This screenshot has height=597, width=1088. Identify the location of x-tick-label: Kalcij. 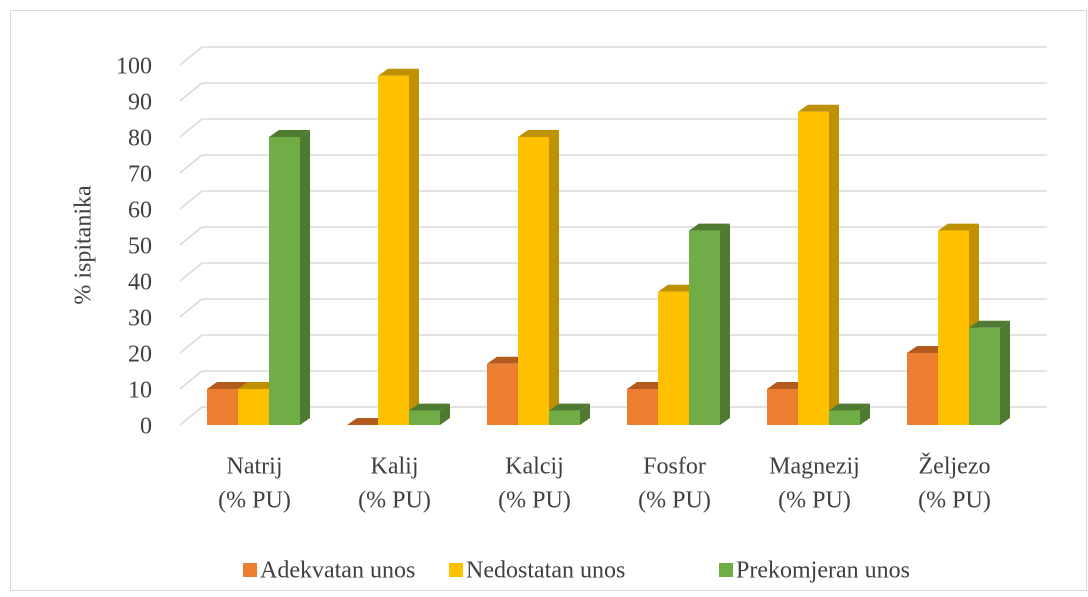
(534, 467).